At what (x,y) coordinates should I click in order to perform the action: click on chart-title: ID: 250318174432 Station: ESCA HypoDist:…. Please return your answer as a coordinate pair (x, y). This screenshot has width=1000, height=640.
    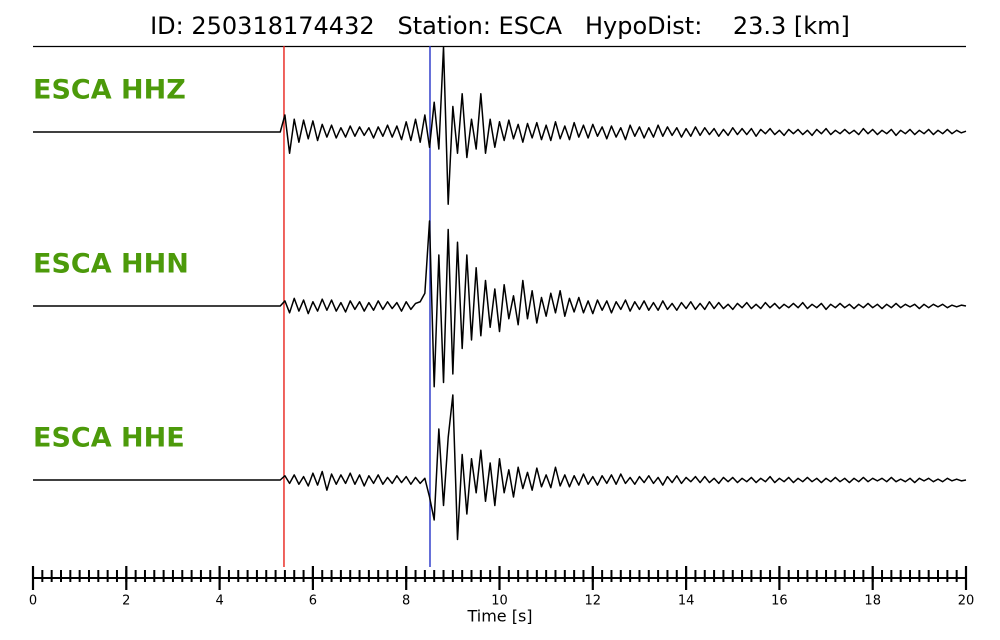
    Looking at the image, I should click on (500, 26).